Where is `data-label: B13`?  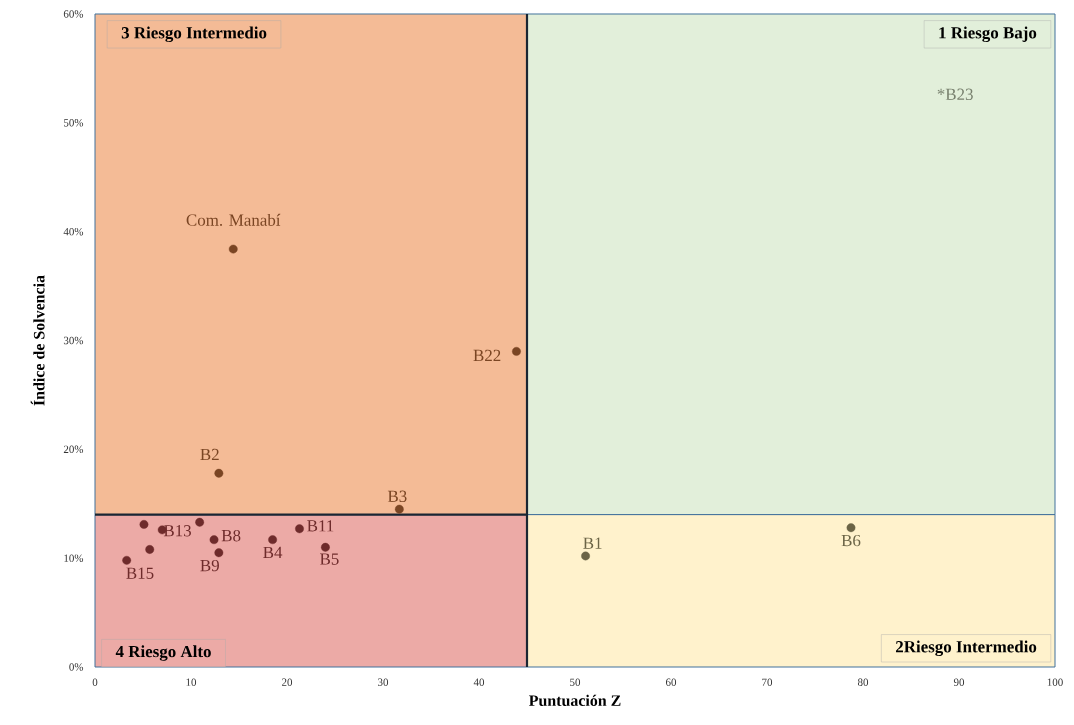
data-label: B13 is located at coordinates (177, 531).